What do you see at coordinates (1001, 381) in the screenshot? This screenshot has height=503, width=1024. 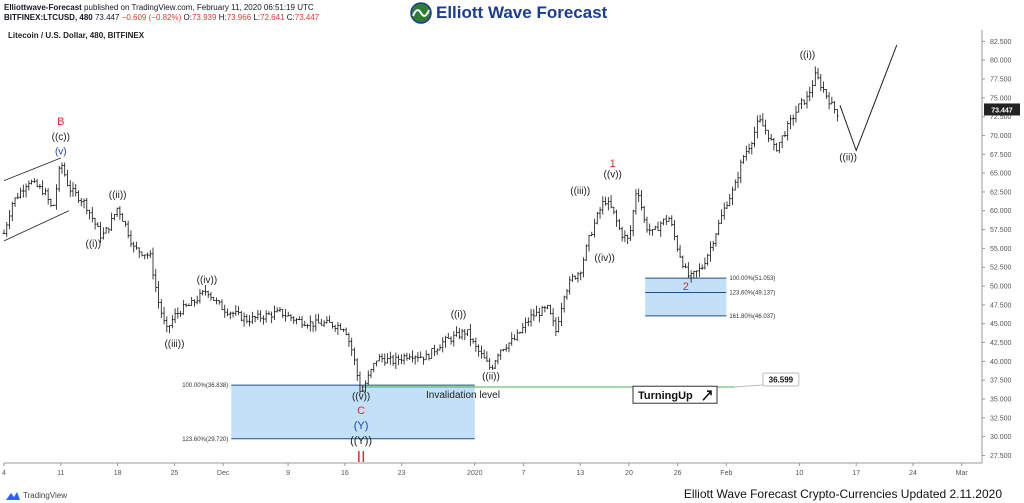 I see `y-tick-label: 37.500` at bounding box center [1001, 381].